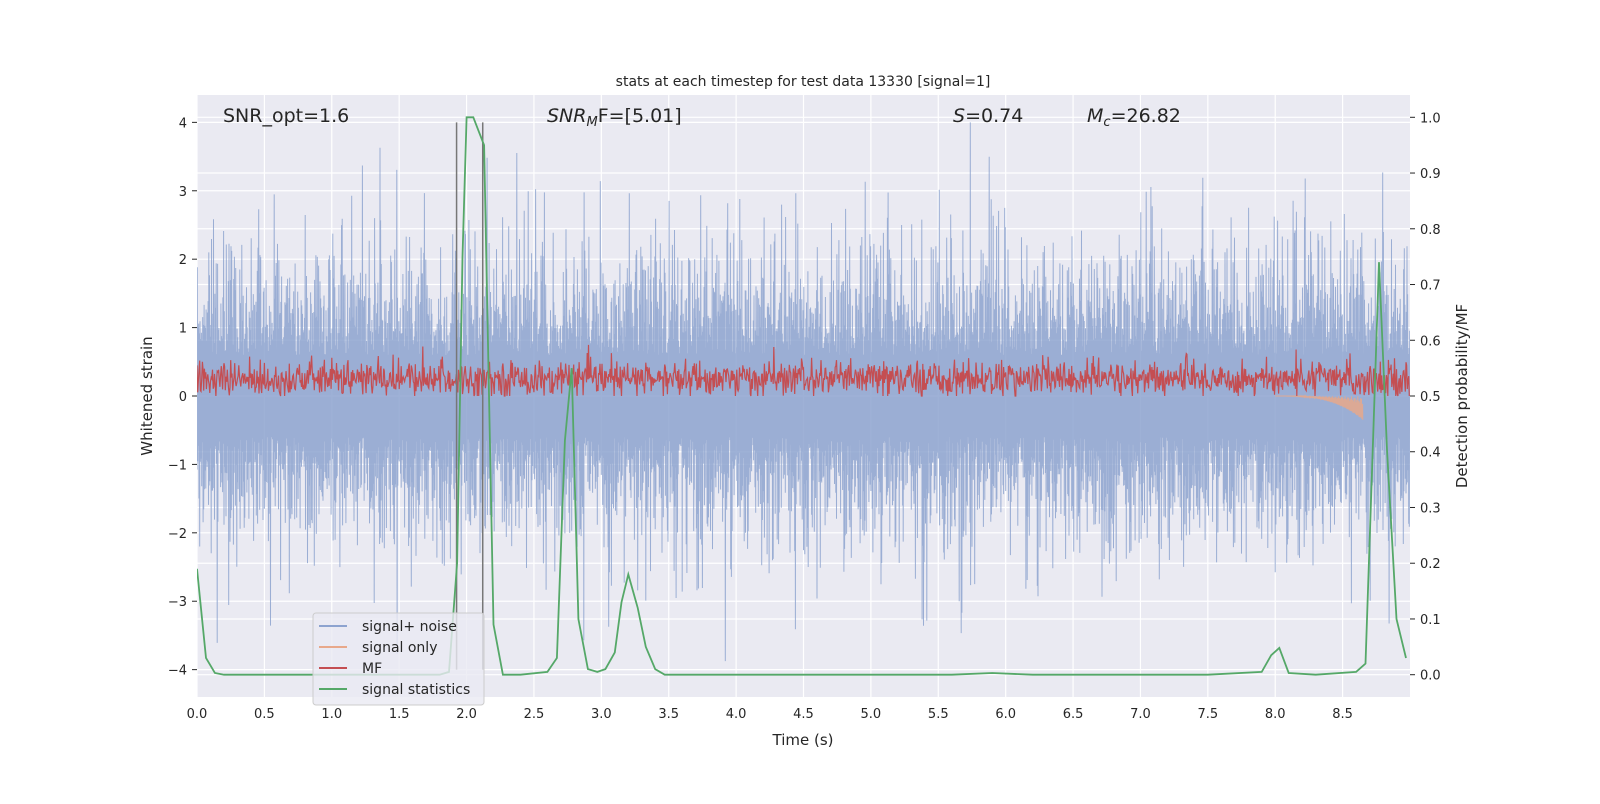 This screenshot has height=804, width=1600. What do you see at coordinates (416, 690) in the screenshot?
I see `legend-label: signal statistics` at bounding box center [416, 690].